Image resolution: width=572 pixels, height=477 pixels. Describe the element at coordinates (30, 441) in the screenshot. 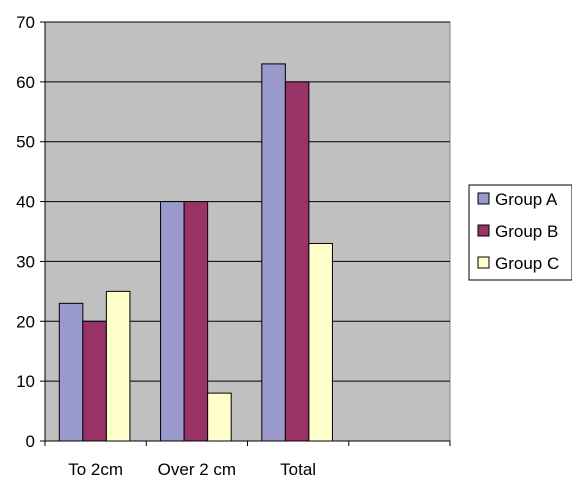

I see `y-tick-label: 0` at that location.